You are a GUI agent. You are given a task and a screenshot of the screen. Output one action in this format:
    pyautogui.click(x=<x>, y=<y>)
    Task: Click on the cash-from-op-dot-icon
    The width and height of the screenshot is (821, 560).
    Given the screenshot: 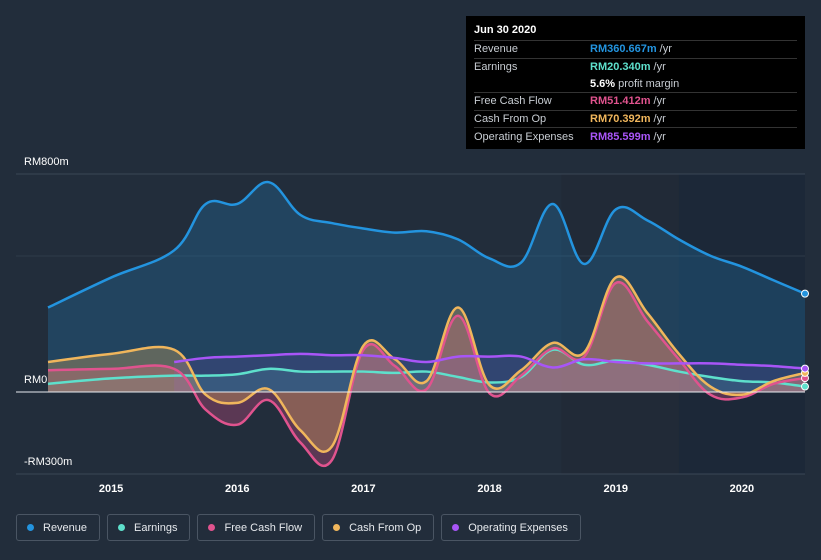 What is the action you would take?
    pyautogui.click(x=337, y=527)
    